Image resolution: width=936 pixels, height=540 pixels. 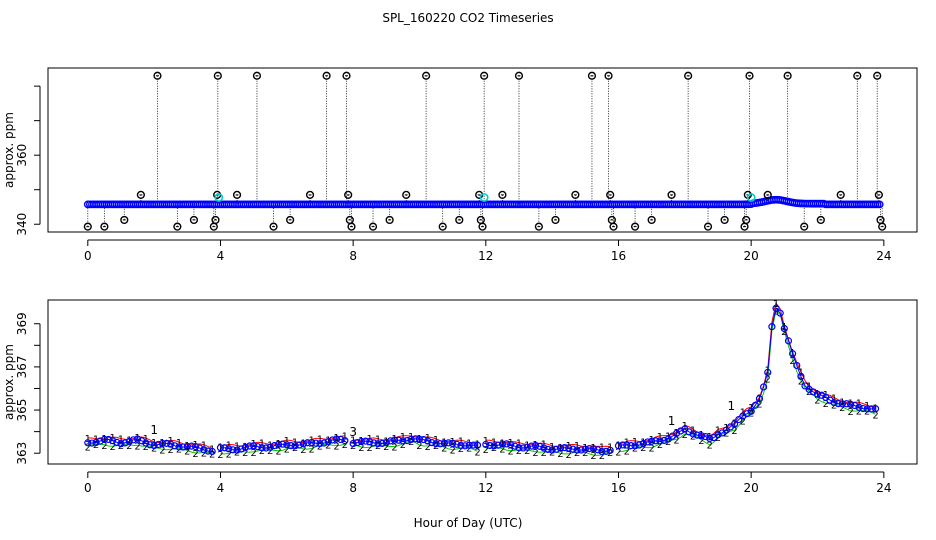 I want to click on bottom-x-tick-label: 4, so click(x=221, y=488).